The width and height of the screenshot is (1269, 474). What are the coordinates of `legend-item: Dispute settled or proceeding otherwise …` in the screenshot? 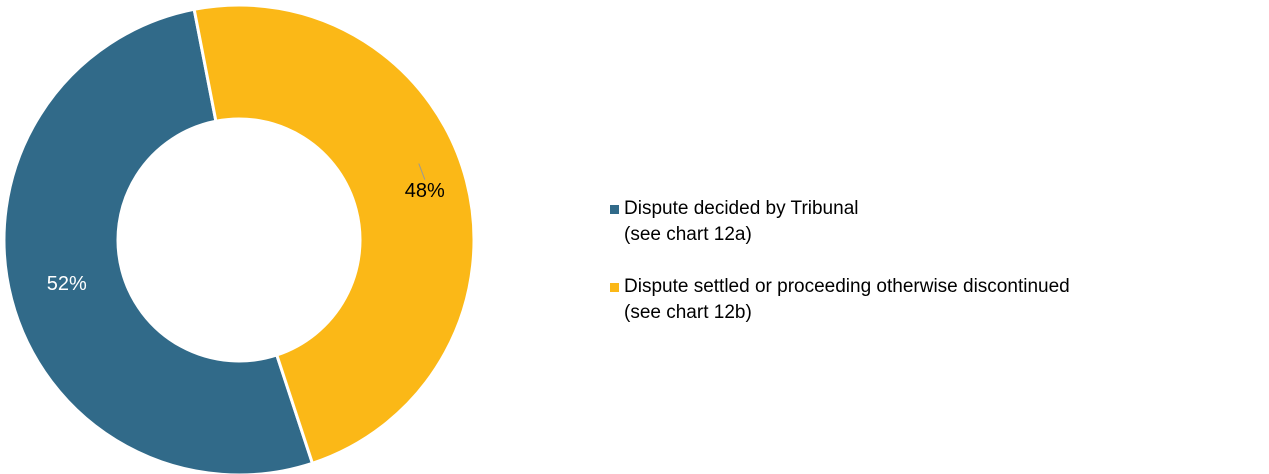 It's located at (840, 300).